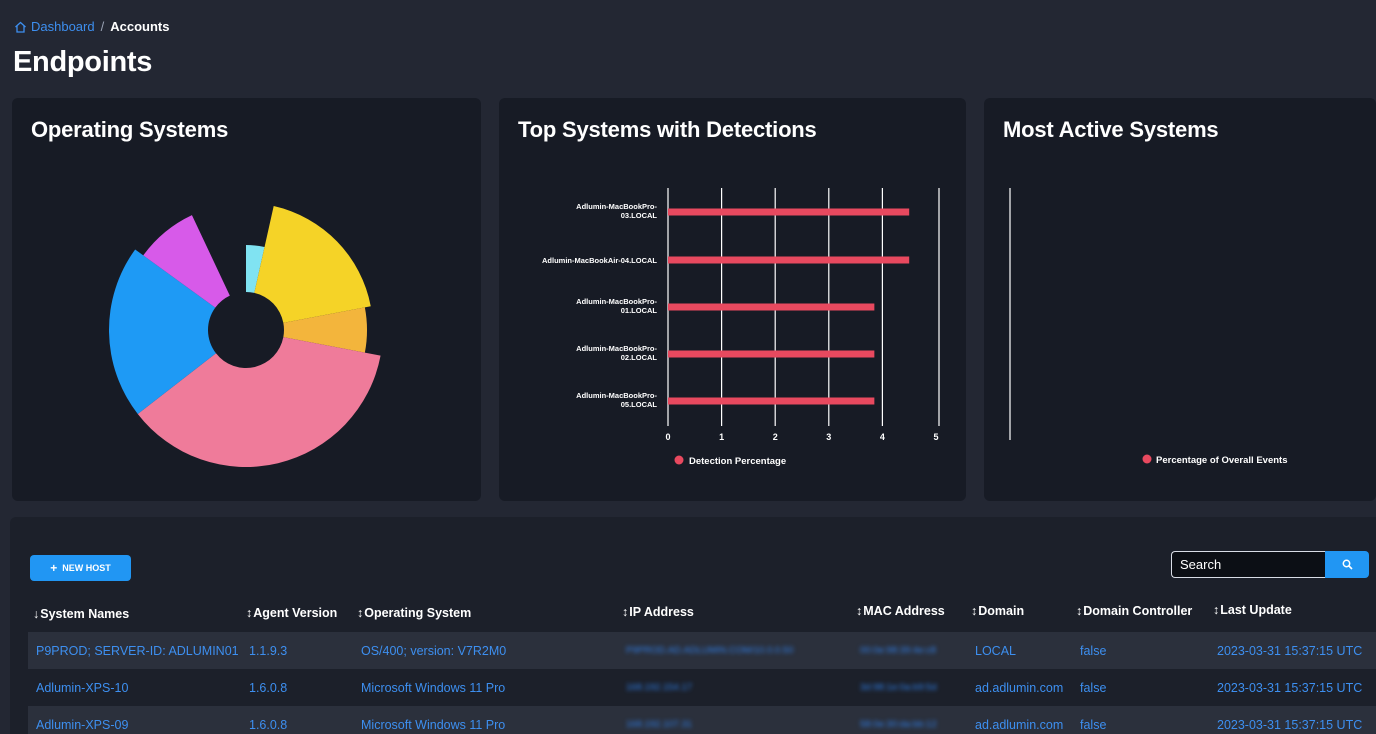 This screenshot has height=734, width=1376. What do you see at coordinates (639, 215) in the screenshot?
I see `y-category-label: 03.LOCAL` at bounding box center [639, 215].